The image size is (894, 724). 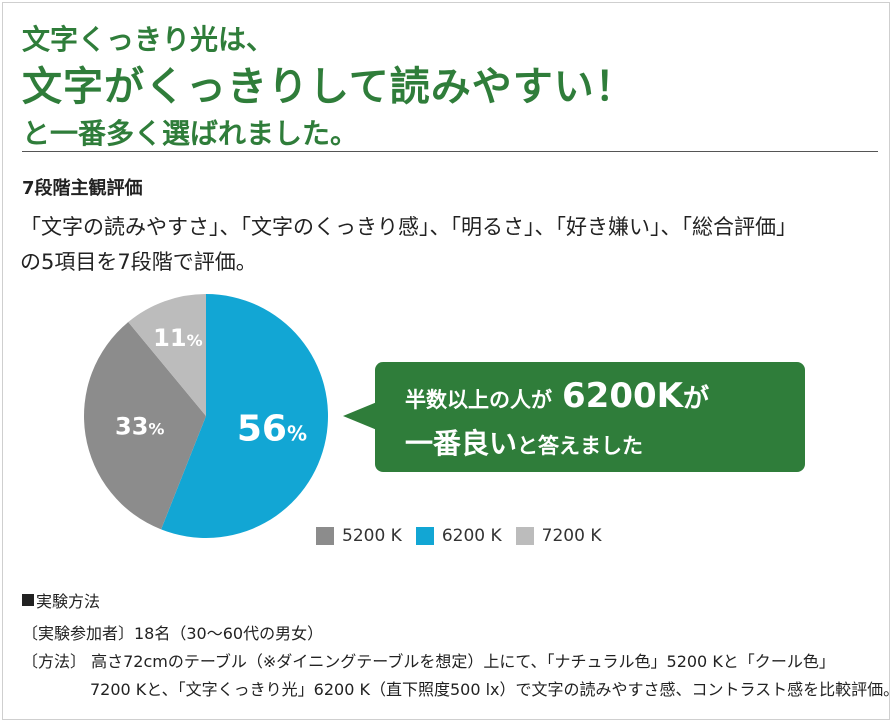 I want to click on legend-swatch-5200k, so click(x=325, y=536).